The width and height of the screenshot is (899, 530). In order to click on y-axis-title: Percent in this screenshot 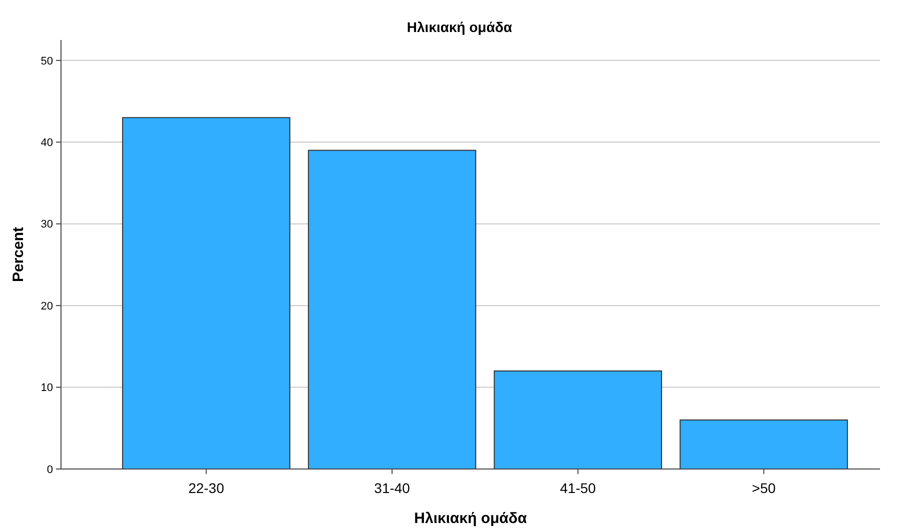, I will do `click(18, 254)`.